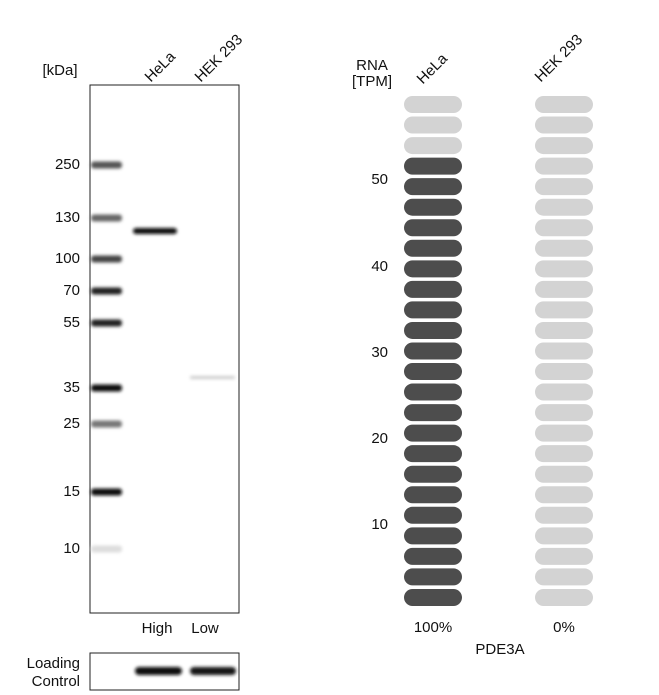 Image resolution: width=659 pixels, height=695 pixels. What do you see at coordinates (564, 627) in the screenshot?
I see `percentage: 0%` at bounding box center [564, 627].